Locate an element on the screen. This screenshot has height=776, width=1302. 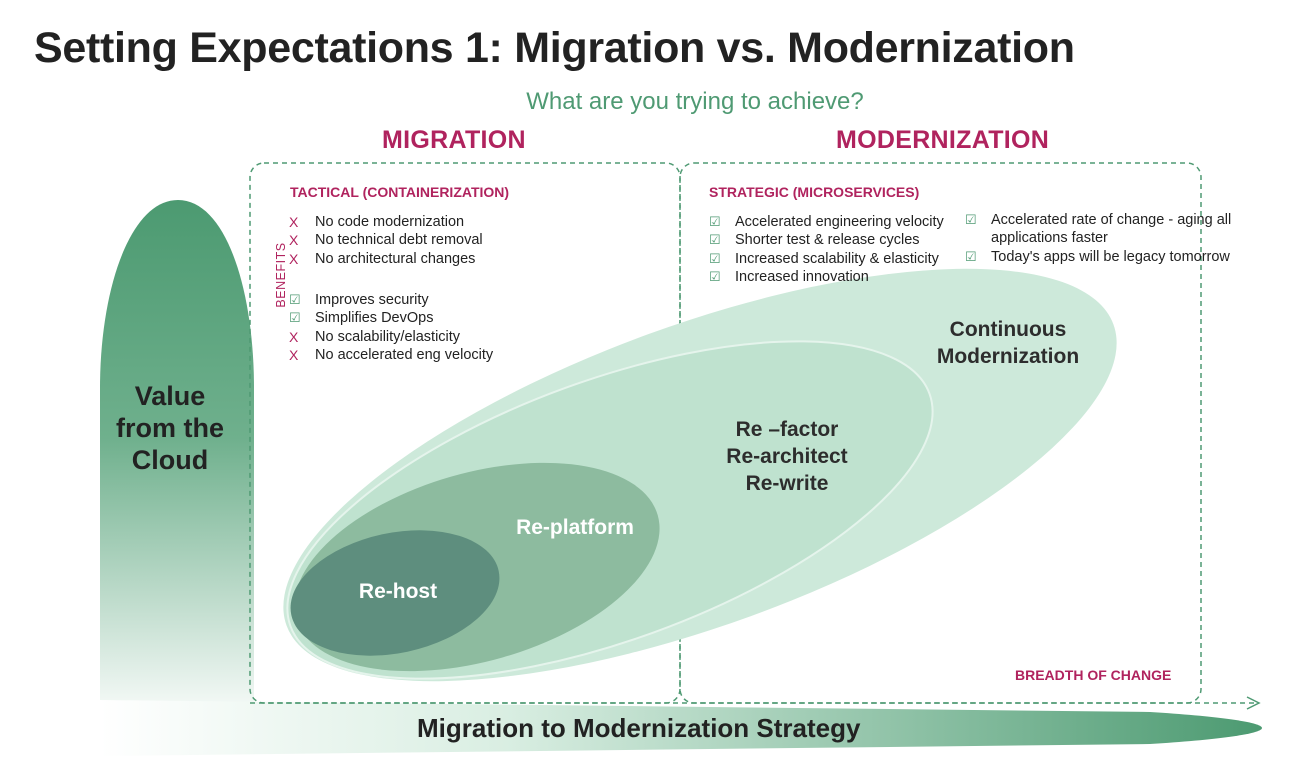
list-item: ☑ Increased innovation is located at coordinates (789, 277).